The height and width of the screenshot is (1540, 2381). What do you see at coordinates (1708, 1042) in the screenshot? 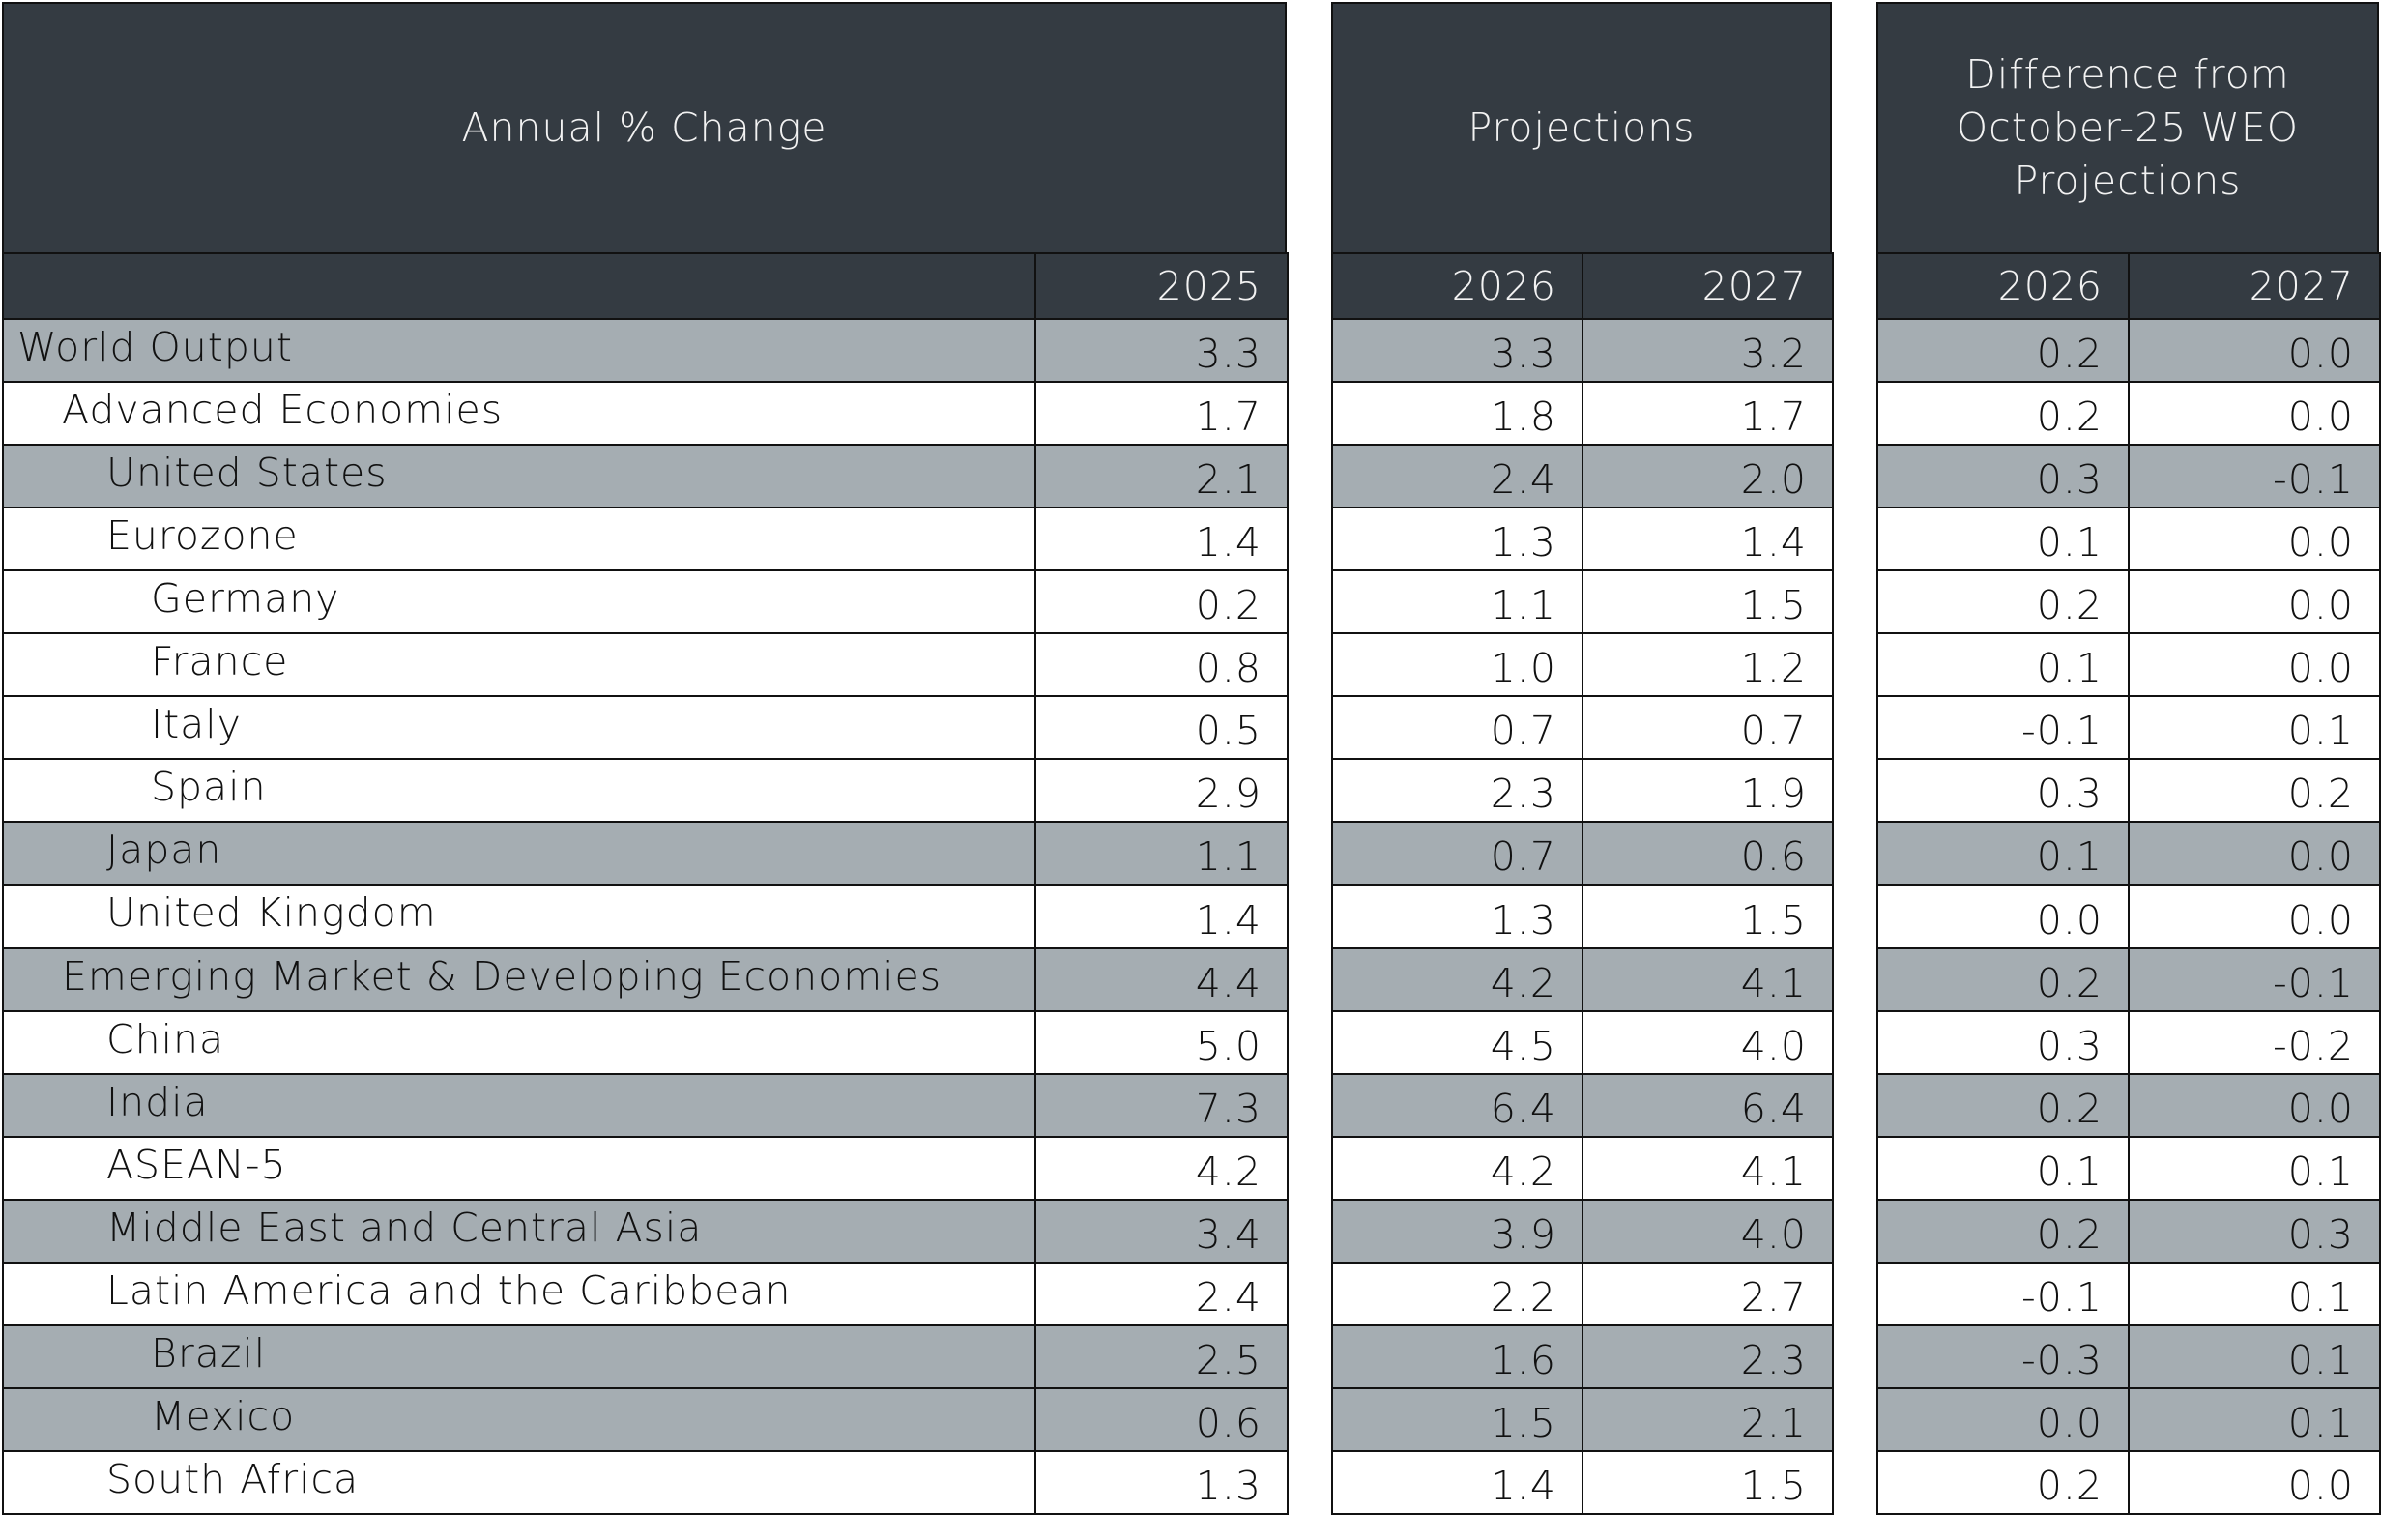
I see `value-cell: 4.0` at bounding box center [1708, 1042].